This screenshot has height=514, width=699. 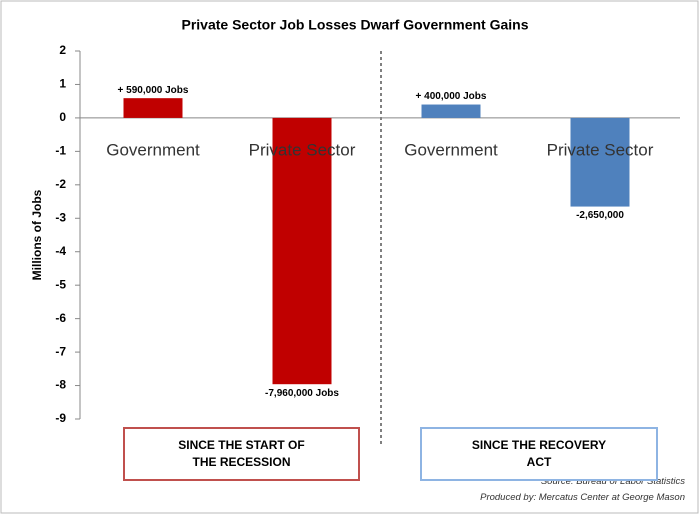 What do you see at coordinates (60, 418) in the screenshot?
I see `y-tick-label: -9` at bounding box center [60, 418].